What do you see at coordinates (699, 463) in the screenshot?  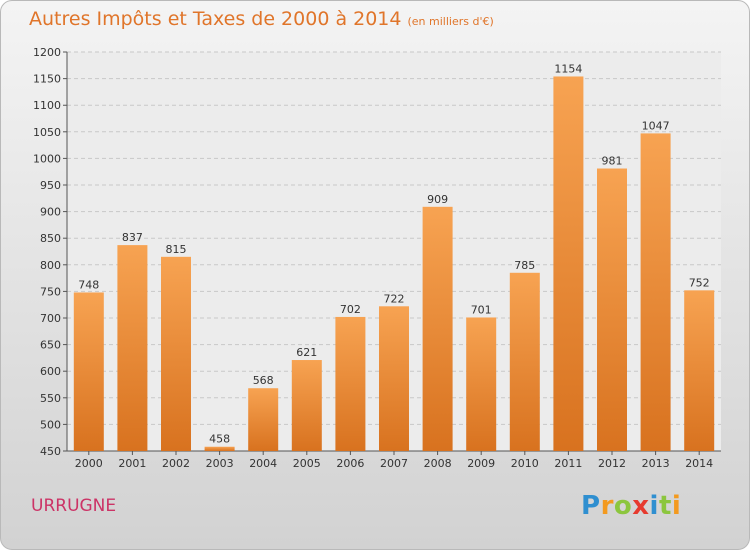 I see `x-tick-label: 2014` at bounding box center [699, 463].